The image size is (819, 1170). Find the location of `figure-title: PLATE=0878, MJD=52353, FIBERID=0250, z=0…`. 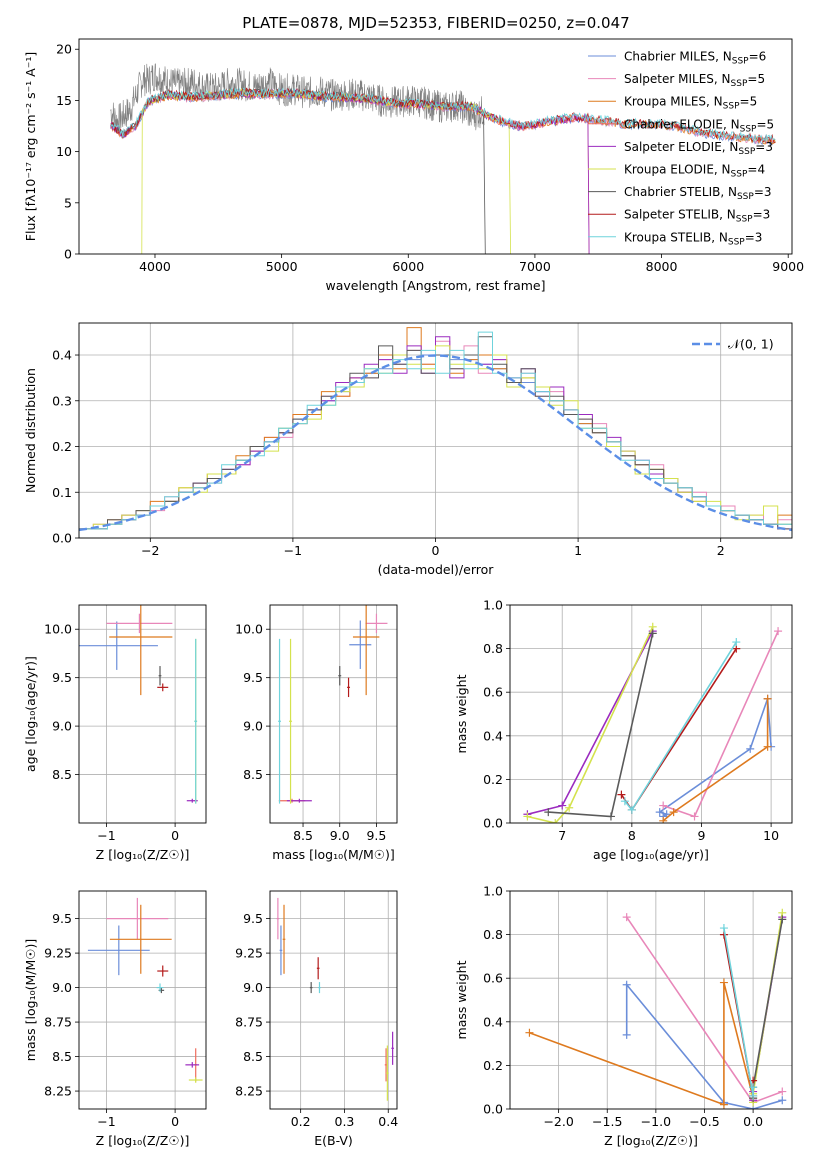

figure-title: PLATE=0878, MJD=52353, FIBERID=0250, z=0… is located at coordinates (435, 23).